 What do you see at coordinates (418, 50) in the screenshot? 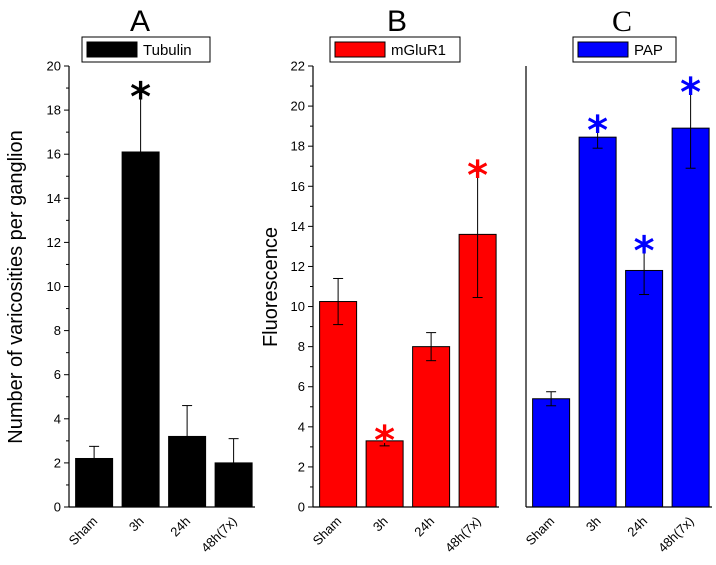
I see `legend-label: mGluR1` at bounding box center [418, 50].